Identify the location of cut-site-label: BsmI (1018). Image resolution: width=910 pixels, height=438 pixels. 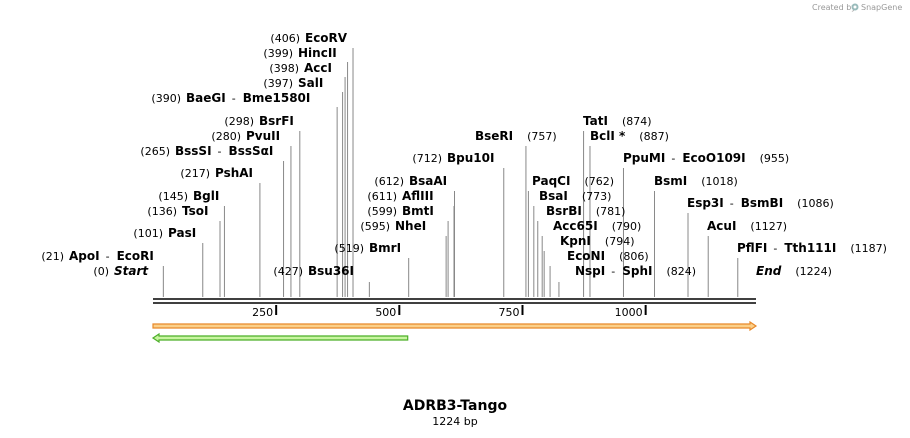
(696, 181).